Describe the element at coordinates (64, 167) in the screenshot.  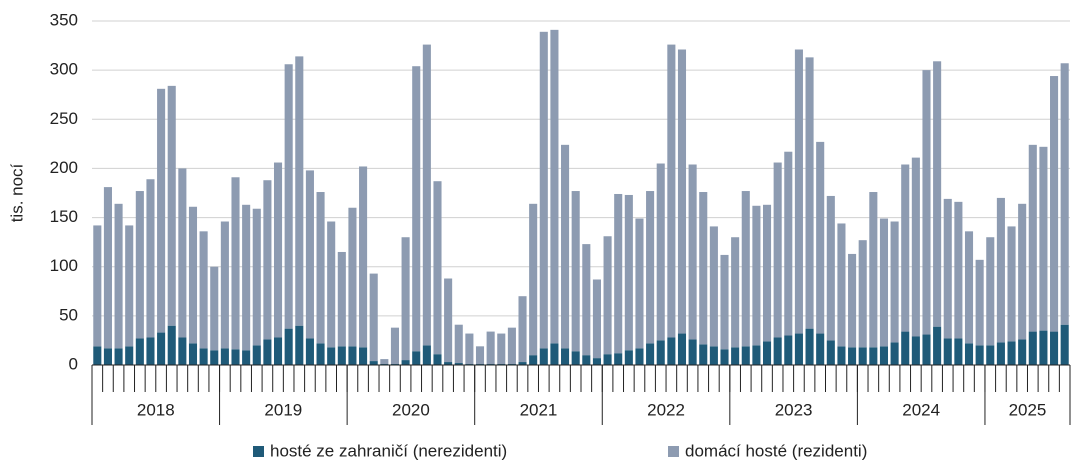
I see `y-tick-label: 200` at that location.